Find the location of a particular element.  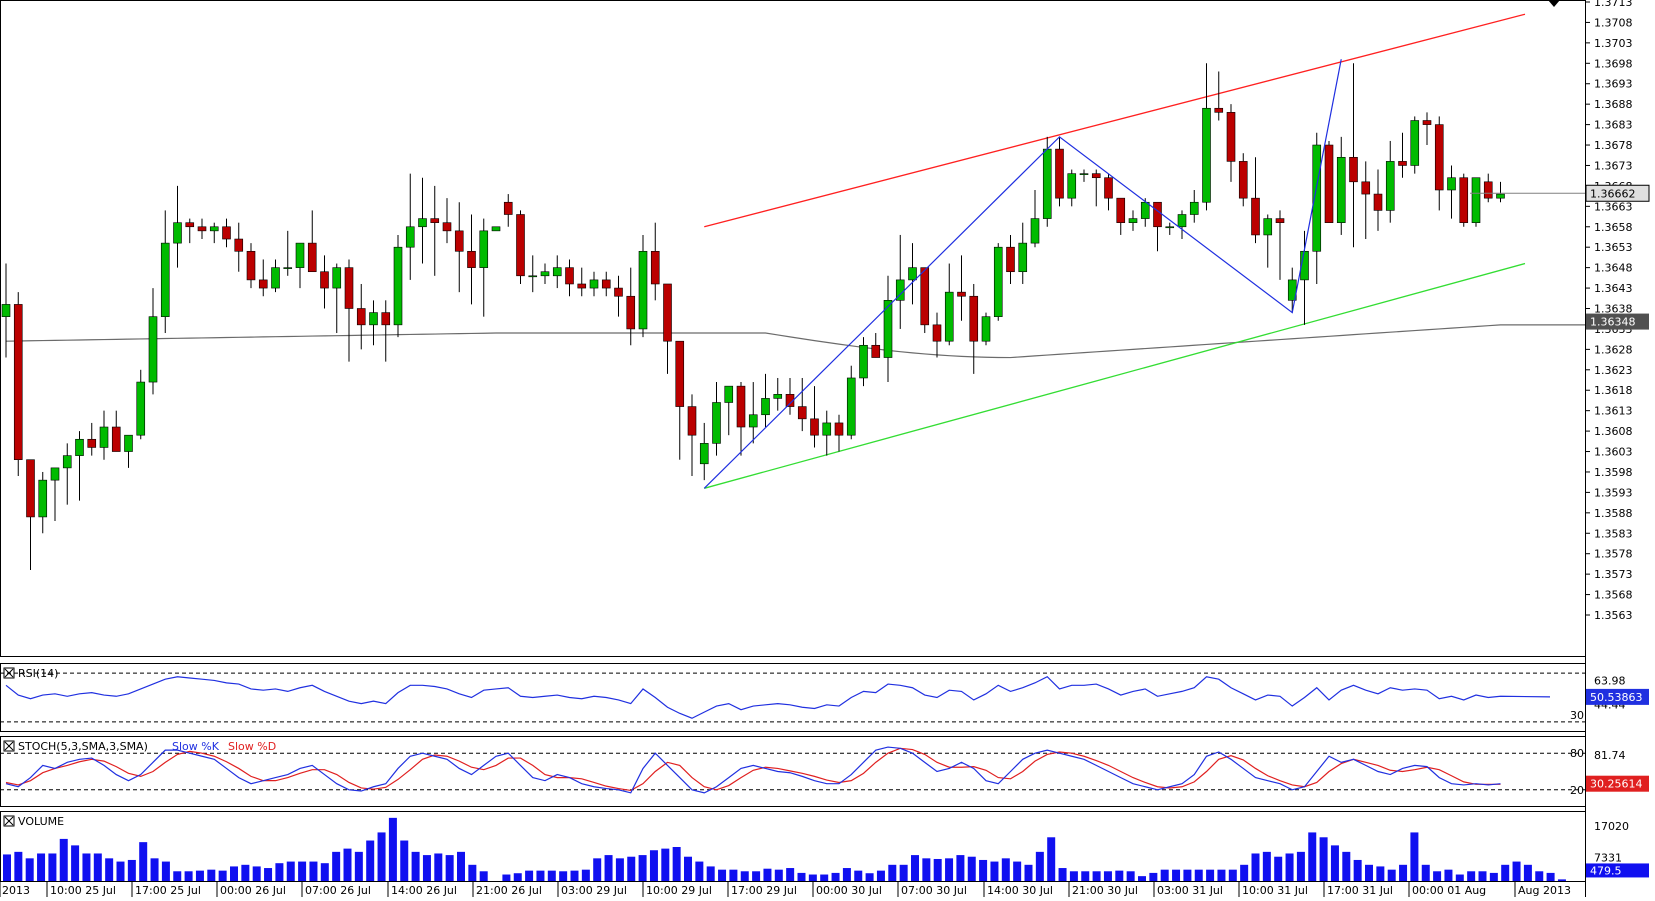

rsi-close-icon is located at coordinates (9, 673).